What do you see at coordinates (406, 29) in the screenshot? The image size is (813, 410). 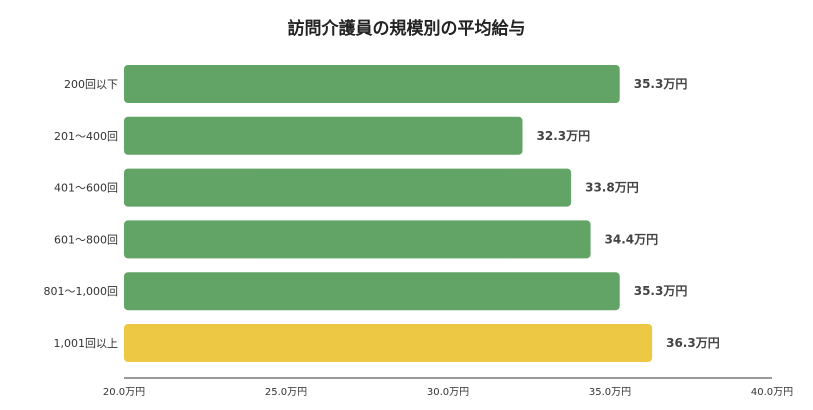 I see `chart-title: 訪問介護員の規模別の平均給与` at bounding box center [406, 29].